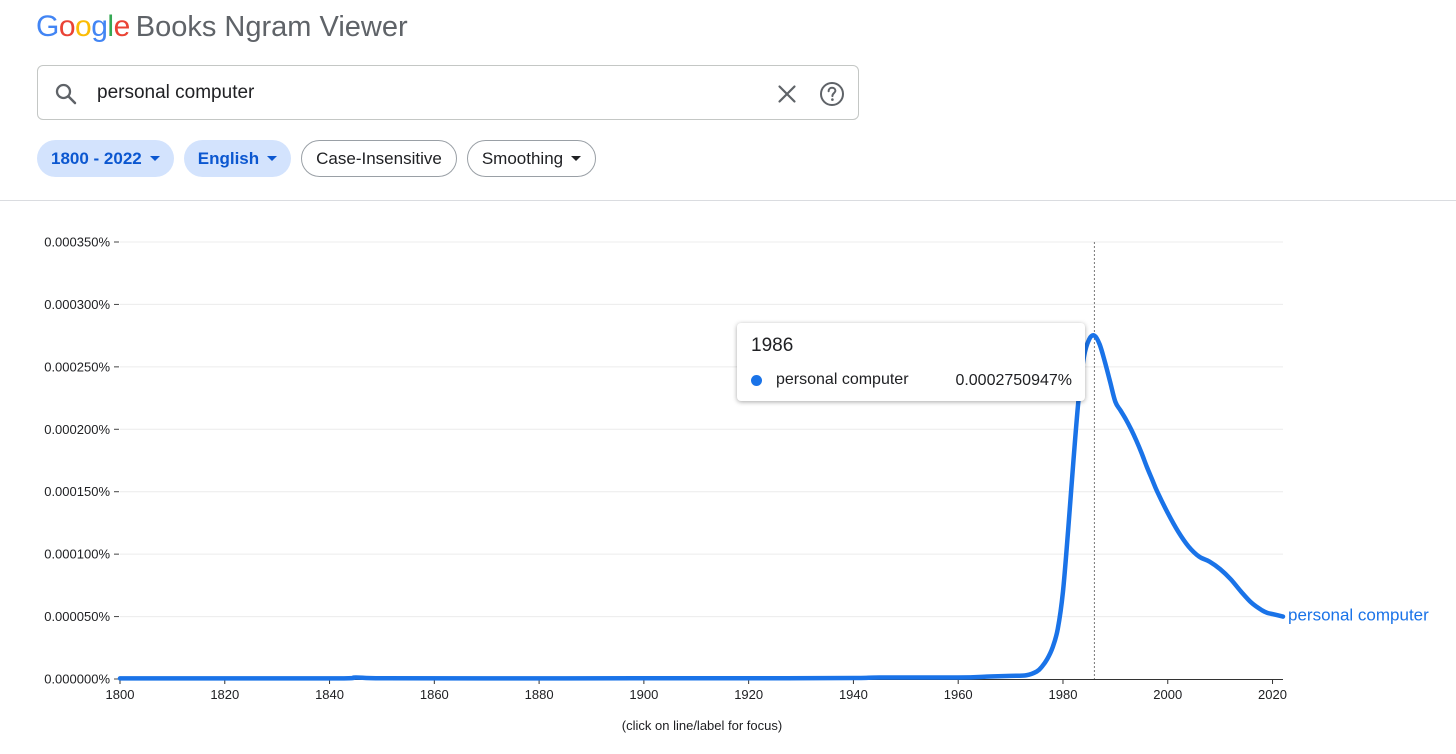 Image resolution: width=1456 pixels, height=754 pixels. I want to click on case-insensitive-label: Case-Insensitive, so click(379, 158).